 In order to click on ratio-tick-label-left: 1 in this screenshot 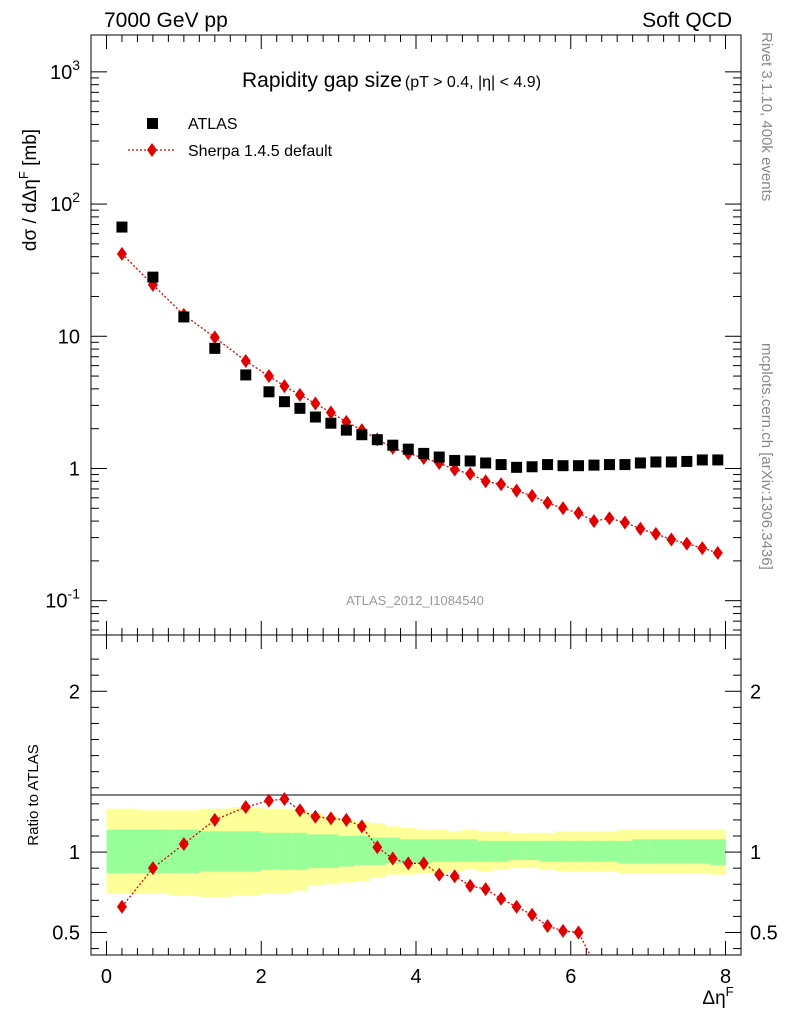, I will do `click(74, 853)`.